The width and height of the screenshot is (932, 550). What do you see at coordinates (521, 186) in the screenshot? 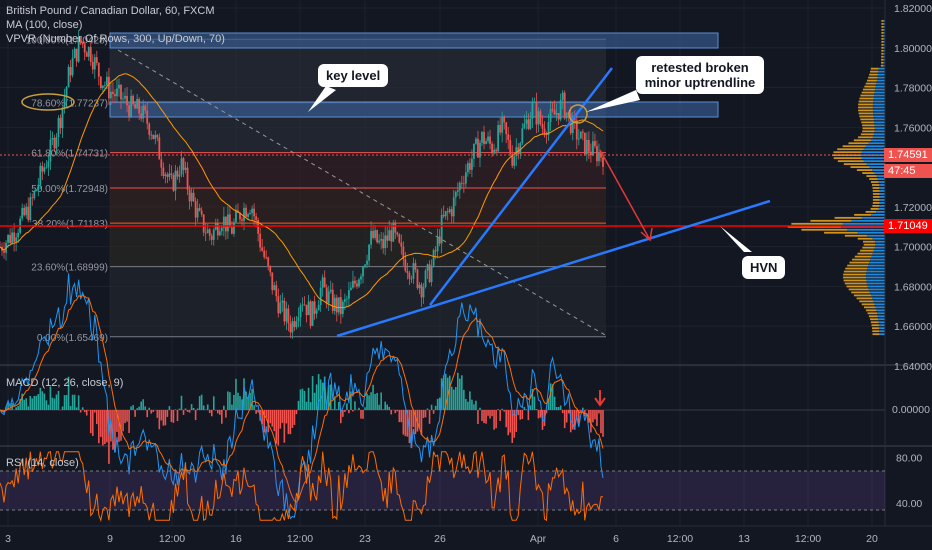
I see `minor-uptrendline` at bounding box center [521, 186].